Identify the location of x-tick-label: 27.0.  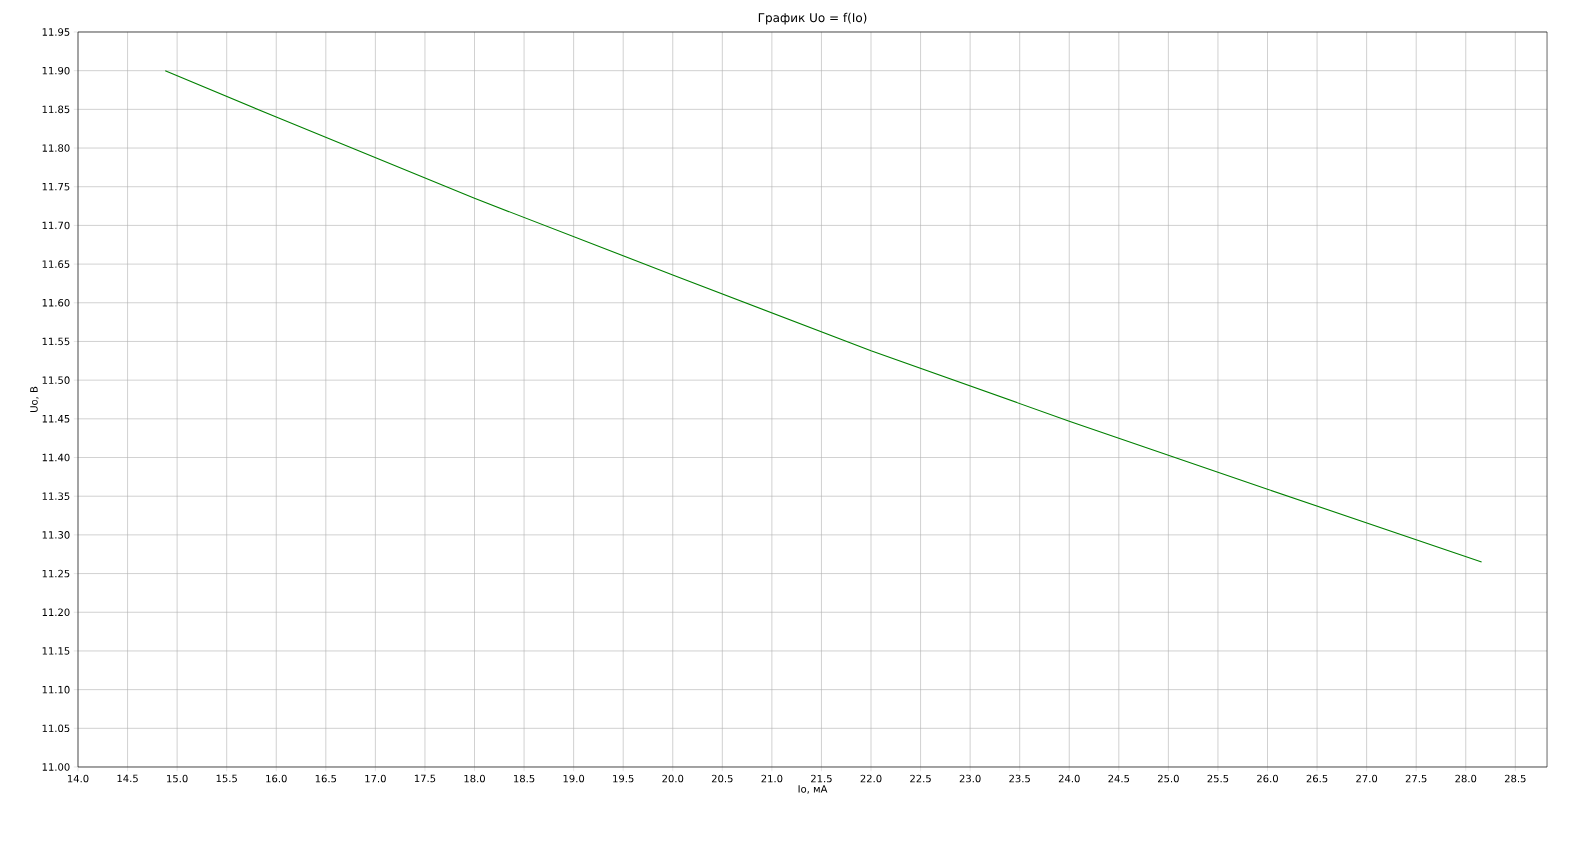
(1367, 778).